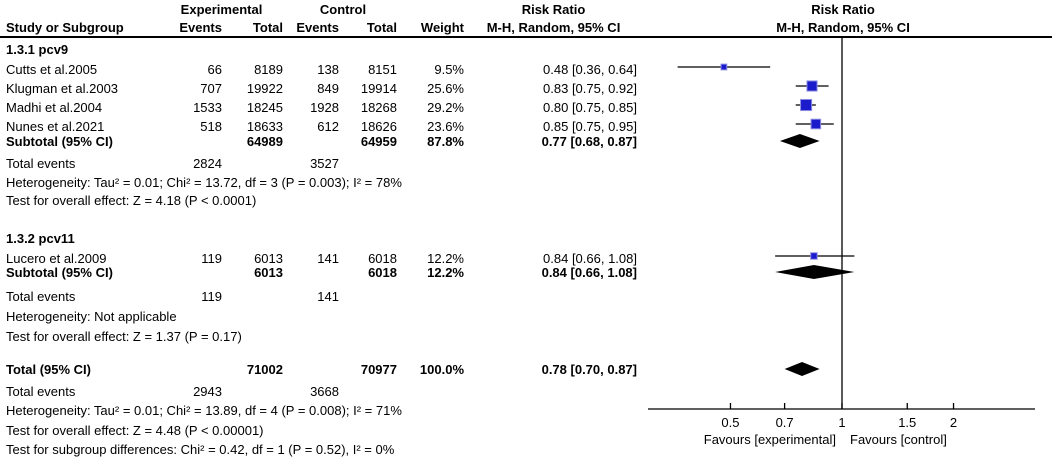 The height and width of the screenshot is (460, 1052). I want to click on table-row: 1.3.2 pcv11, so click(330, 239).